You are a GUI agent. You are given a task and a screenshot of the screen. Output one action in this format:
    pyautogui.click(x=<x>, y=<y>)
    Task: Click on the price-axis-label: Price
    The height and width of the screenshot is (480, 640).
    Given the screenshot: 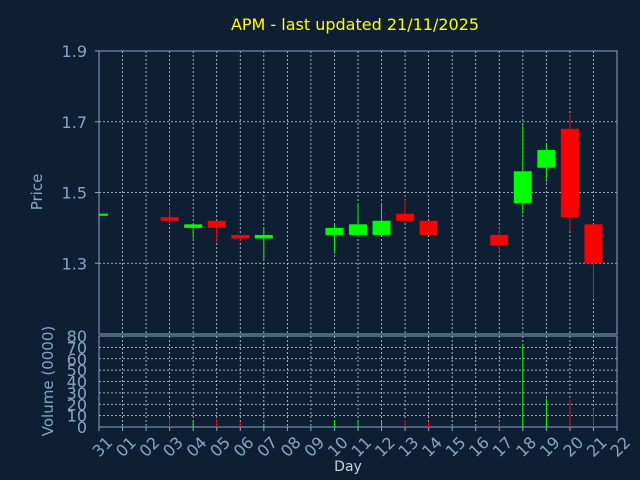 What is the action you would take?
    pyautogui.click(x=37, y=192)
    